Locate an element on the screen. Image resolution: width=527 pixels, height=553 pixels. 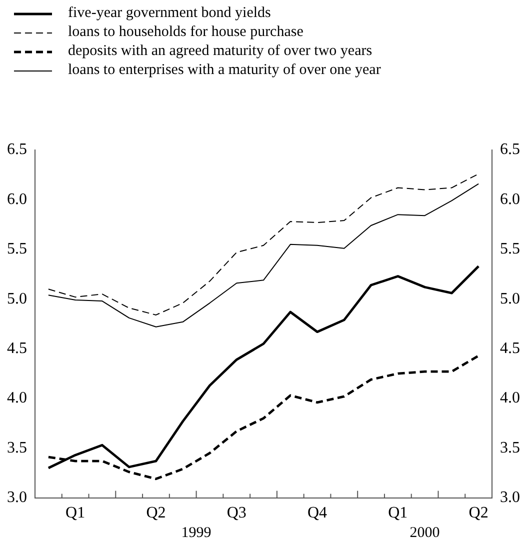
y-tick-label: 4.5 is located at coordinates (17, 348).